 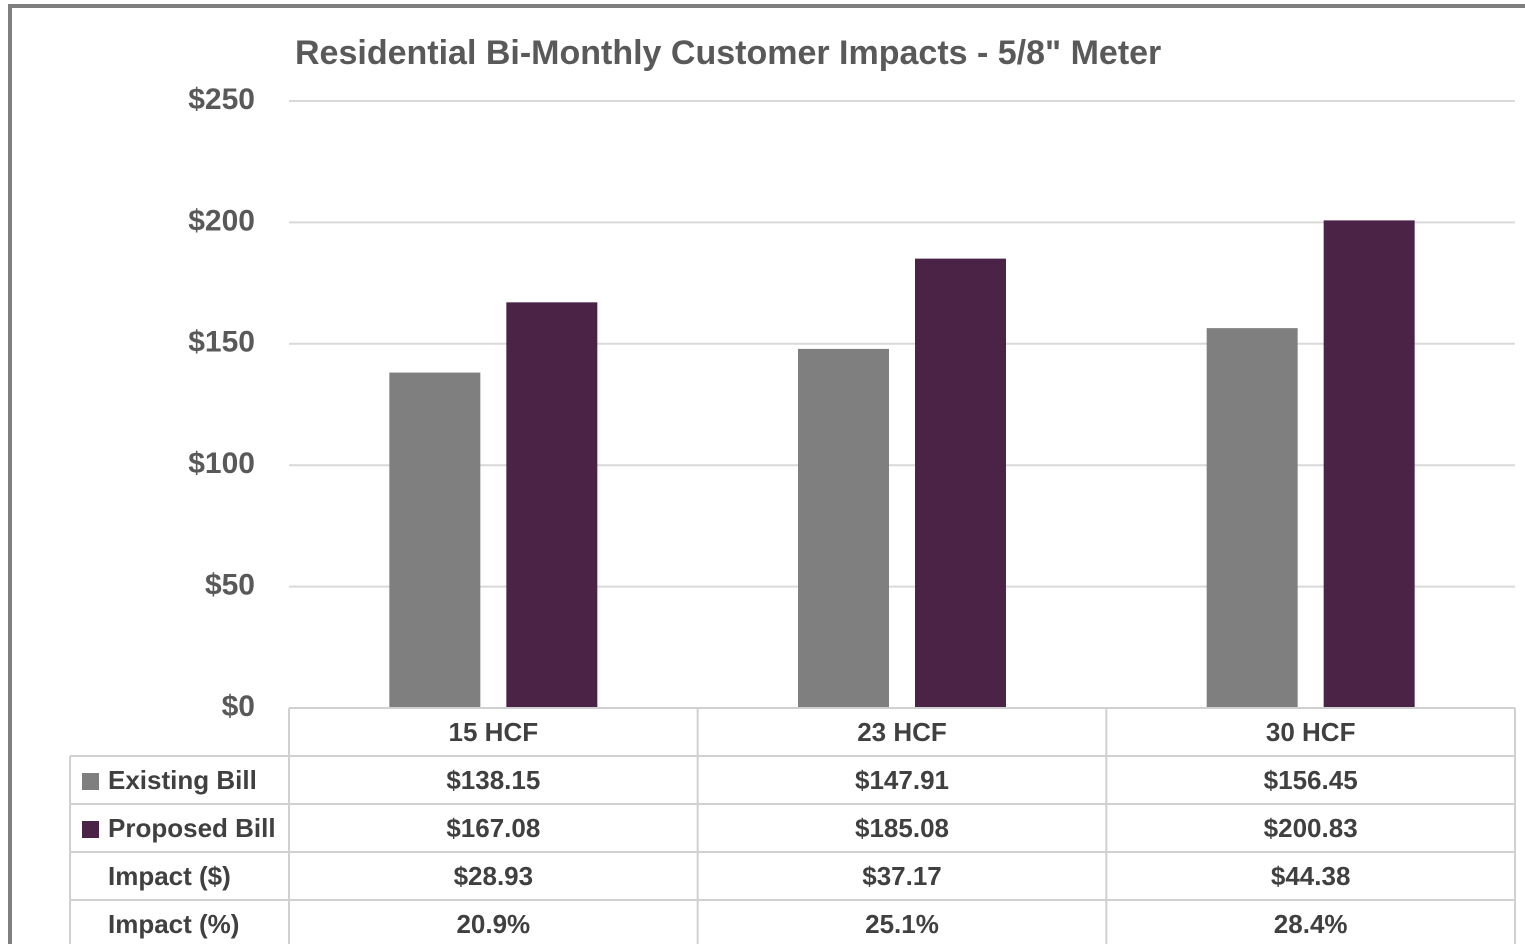 I want to click on y-tick-label: $250, so click(x=221, y=99).